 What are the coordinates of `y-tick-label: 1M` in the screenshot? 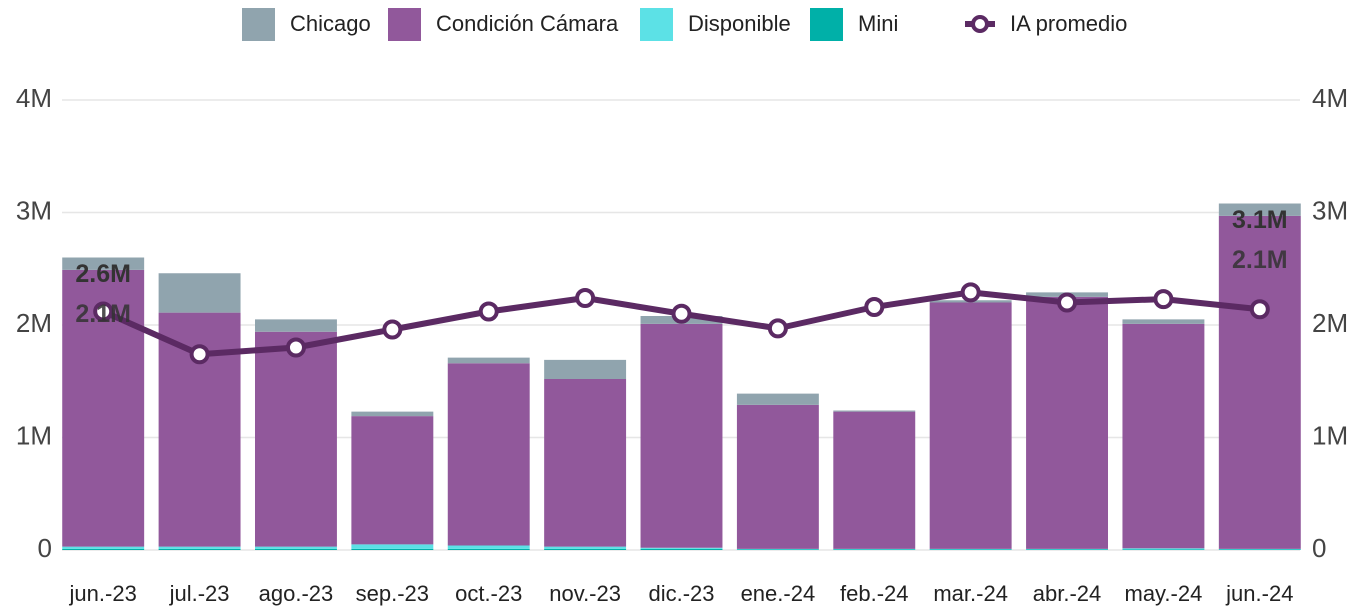 It's located at (34, 435).